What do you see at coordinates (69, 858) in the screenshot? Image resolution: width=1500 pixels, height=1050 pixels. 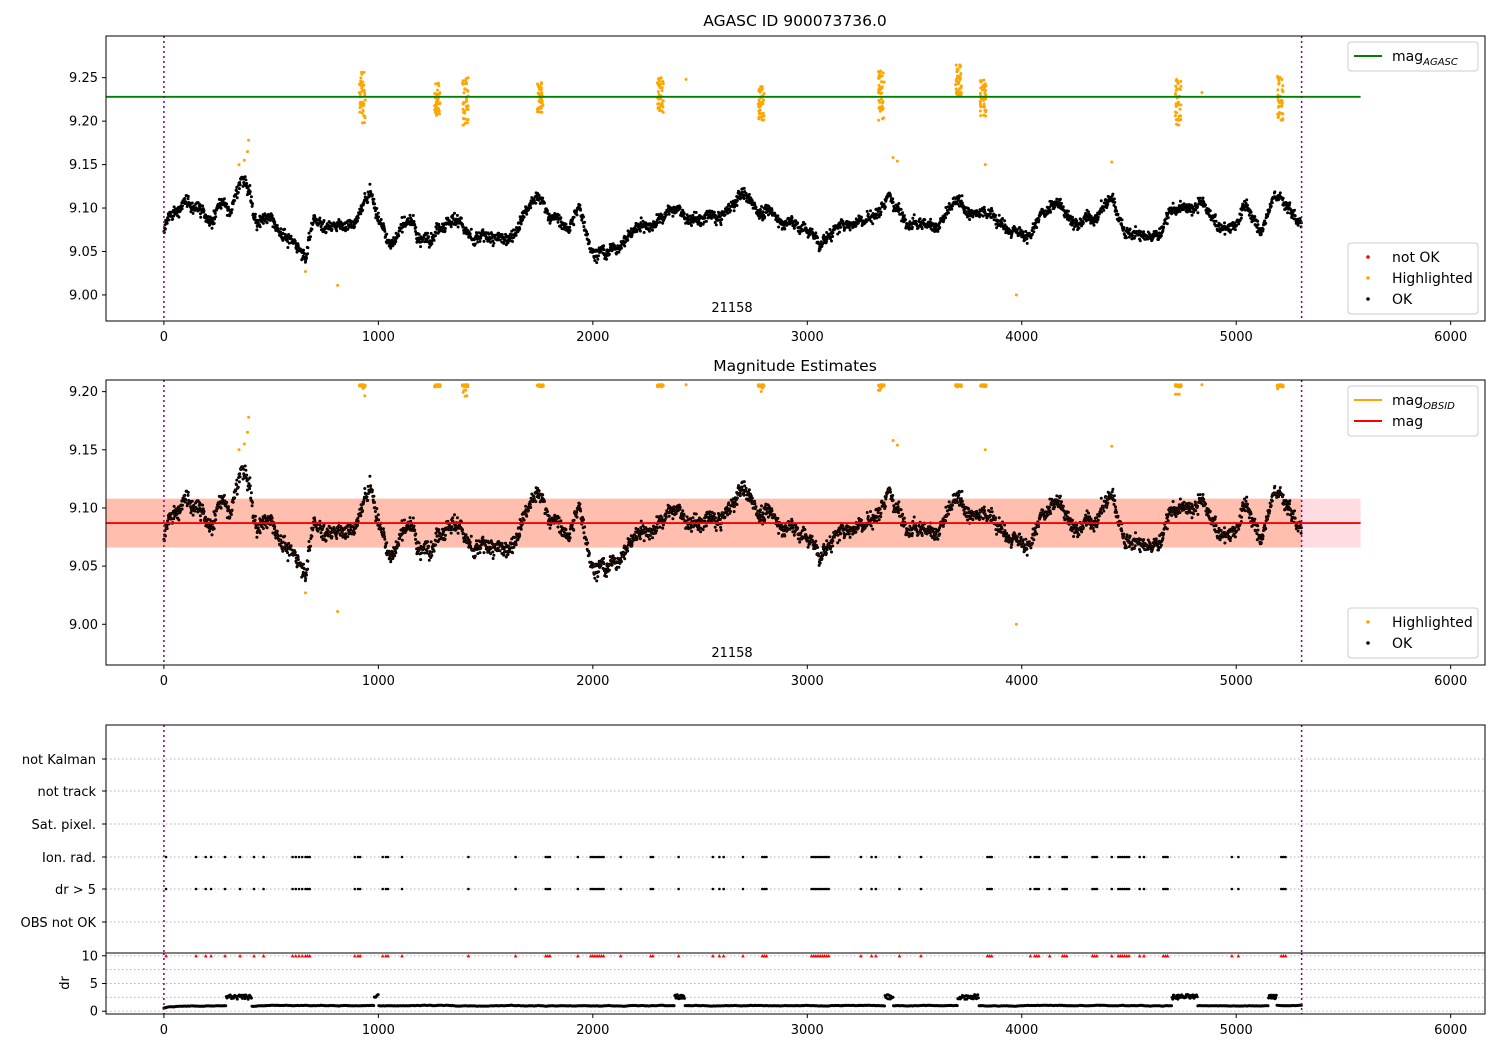 I see `flag-category-label: Ion. rad.` at bounding box center [69, 858].